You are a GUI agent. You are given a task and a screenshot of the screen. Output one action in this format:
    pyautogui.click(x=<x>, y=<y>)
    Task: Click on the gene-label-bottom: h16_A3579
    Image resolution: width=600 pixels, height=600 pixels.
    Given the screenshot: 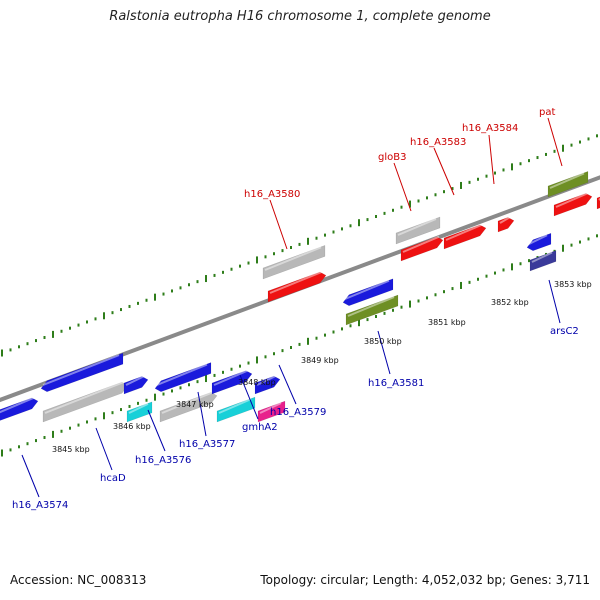 What is the action you would take?
    pyautogui.click(x=298, y=412)
    